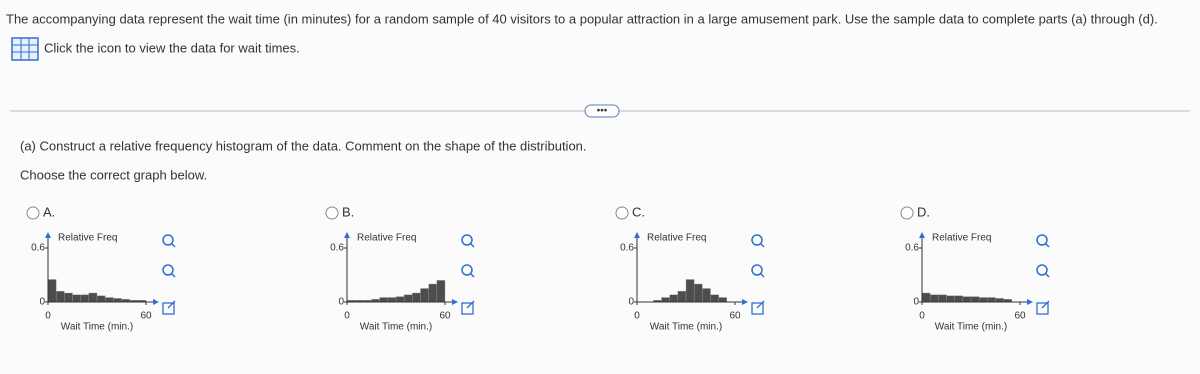 This screenshot has height=374, width=1200. Describe the element at coordinates (25, 49) in the screenshot. I see `data-icon` at that location.